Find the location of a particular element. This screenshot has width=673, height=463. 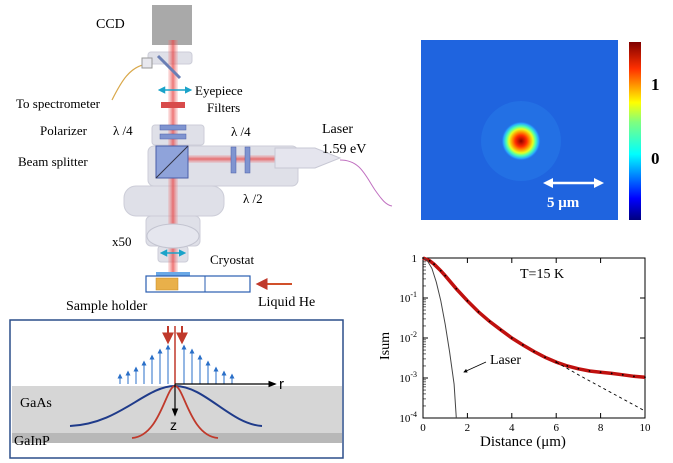

x-tick-label: 6 is located at coordinates (556, 428).